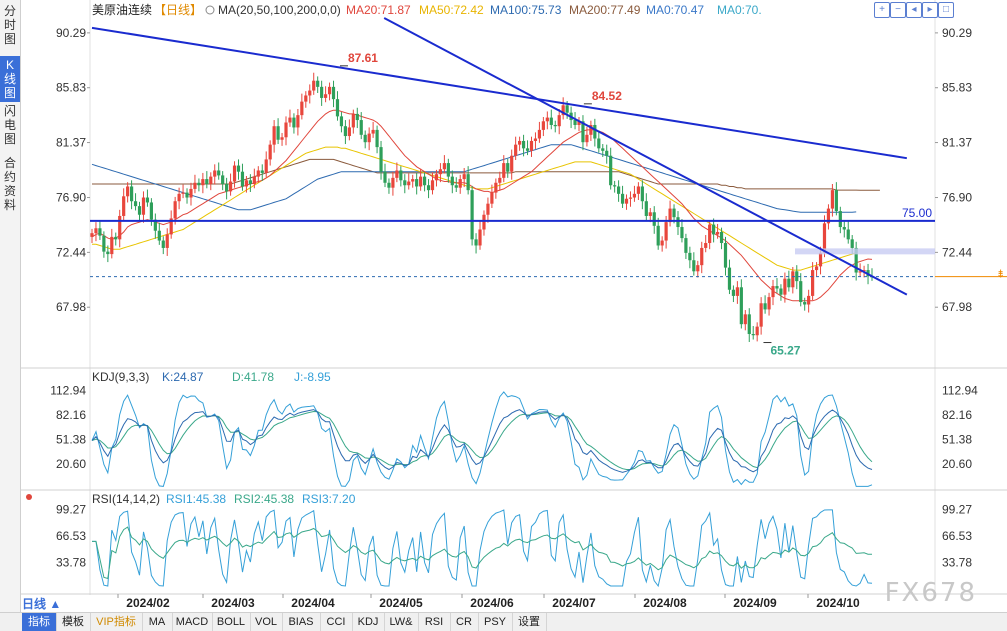 This screenshot has width=1007, height=631. I want to click on fullscreen-icon: □, so click(946, 10).